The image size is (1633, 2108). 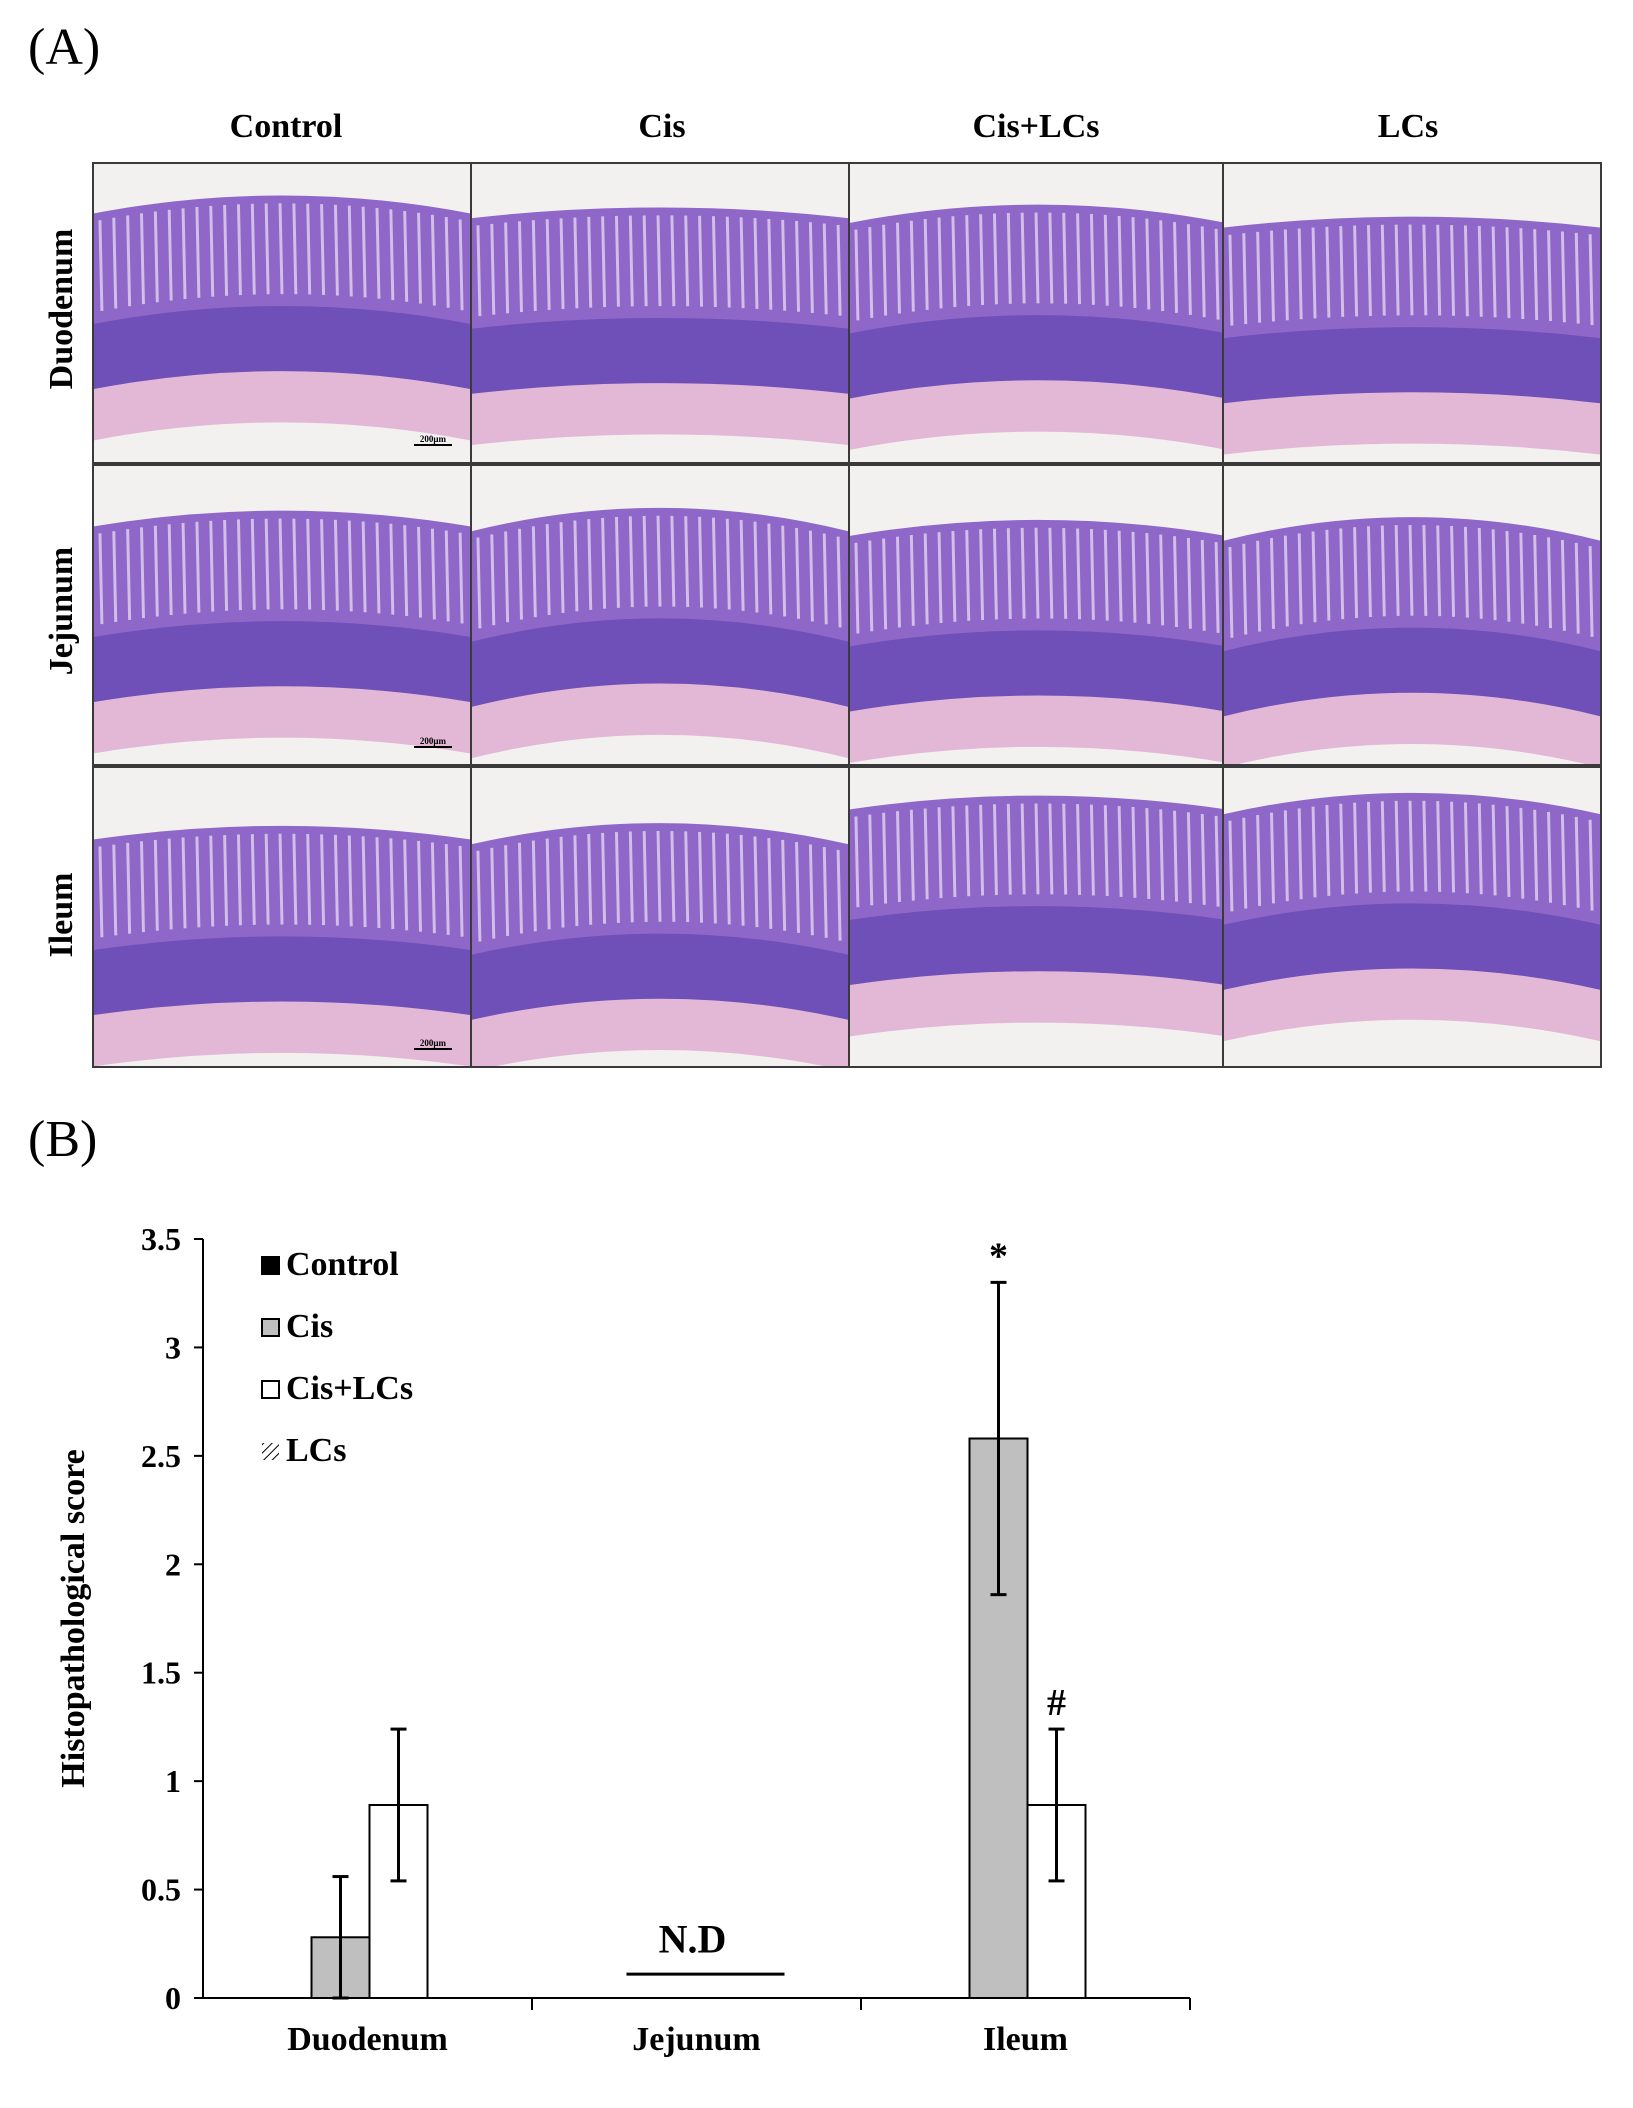 What do you see at coordinates (316, 1450) in the screenshot?
I see `legend-label: LCs` at bounding box center [316, 1450].